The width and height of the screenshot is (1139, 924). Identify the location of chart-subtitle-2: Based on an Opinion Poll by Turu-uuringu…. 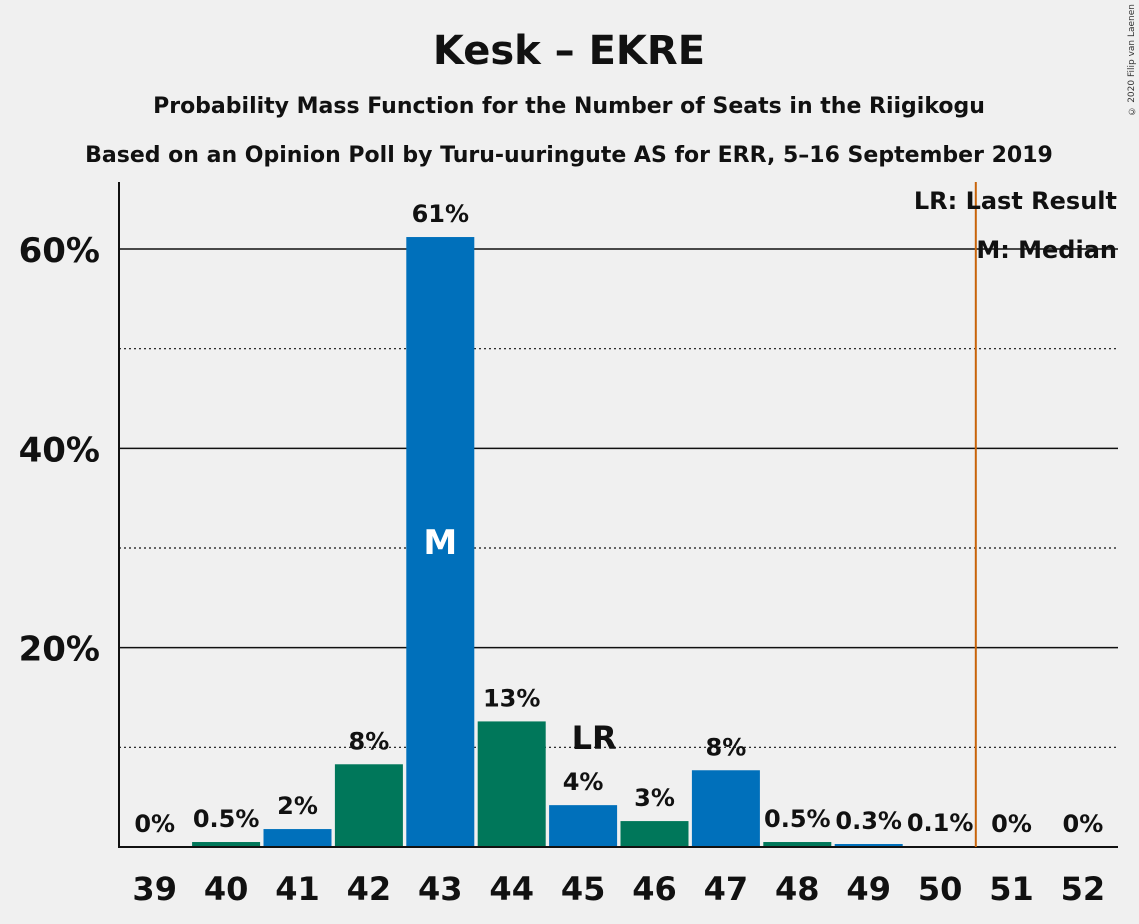
(569, 155).